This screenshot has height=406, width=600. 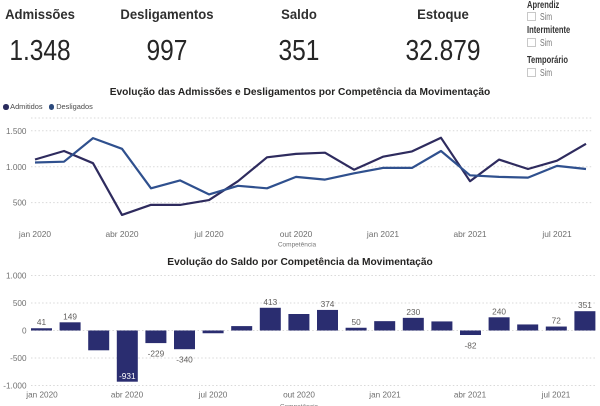 What do you see at coordinates (70, 316) in the screenshot?
I see `svg-text: 149` at bounding box center [70, 316].